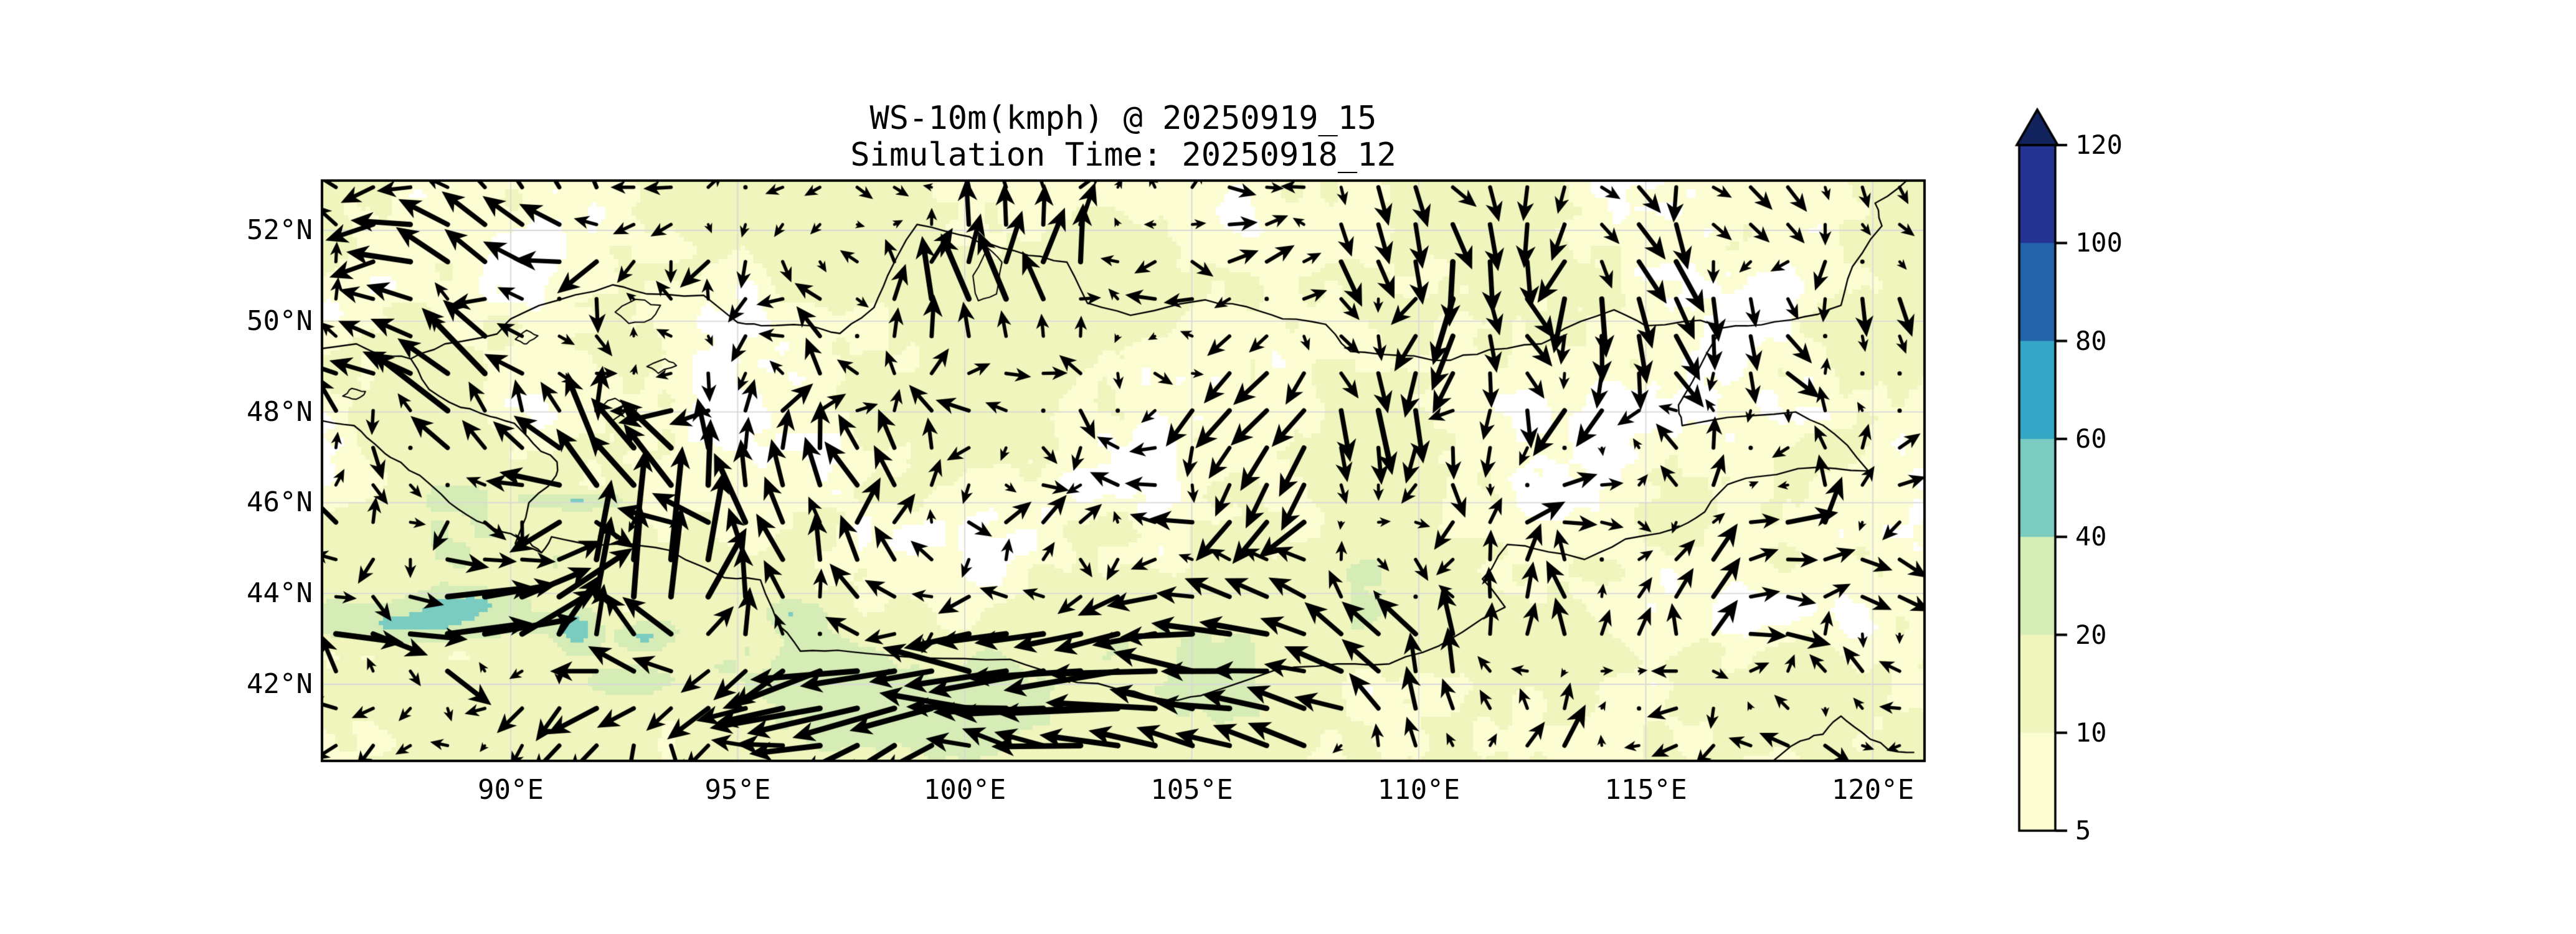  What do you see at coordinates (2083, 830) in the screenshot?
I see `colorbar-tick-label: 5` at bounding box center [2083, 830].